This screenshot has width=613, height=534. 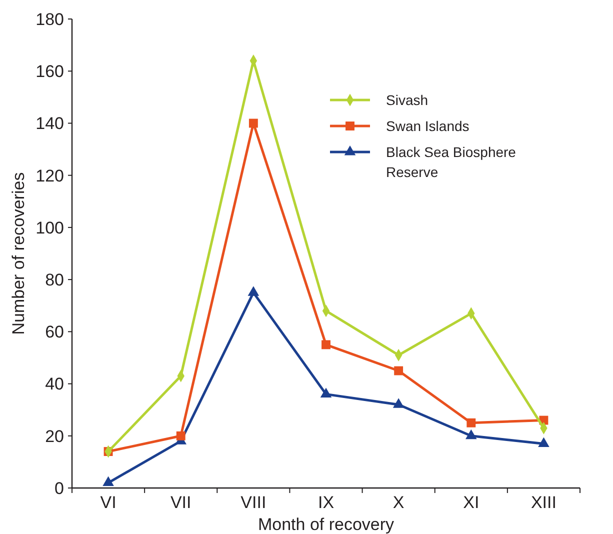 I want to click on y-tick-label: 0, so click(x=59, y=488).